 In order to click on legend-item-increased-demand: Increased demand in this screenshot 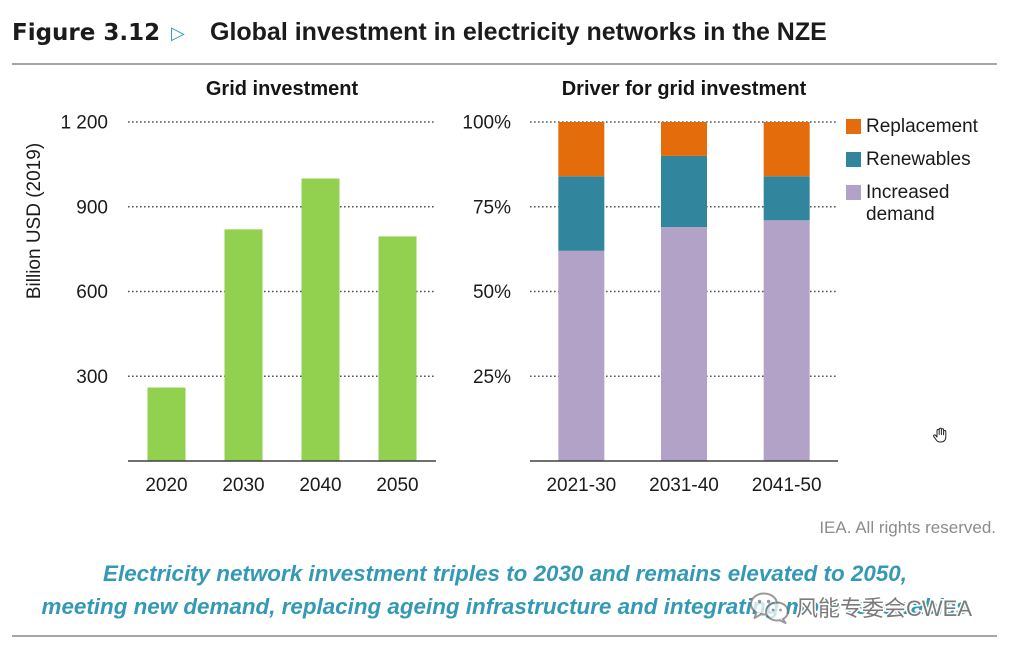, I will do `click(926, 204)`.